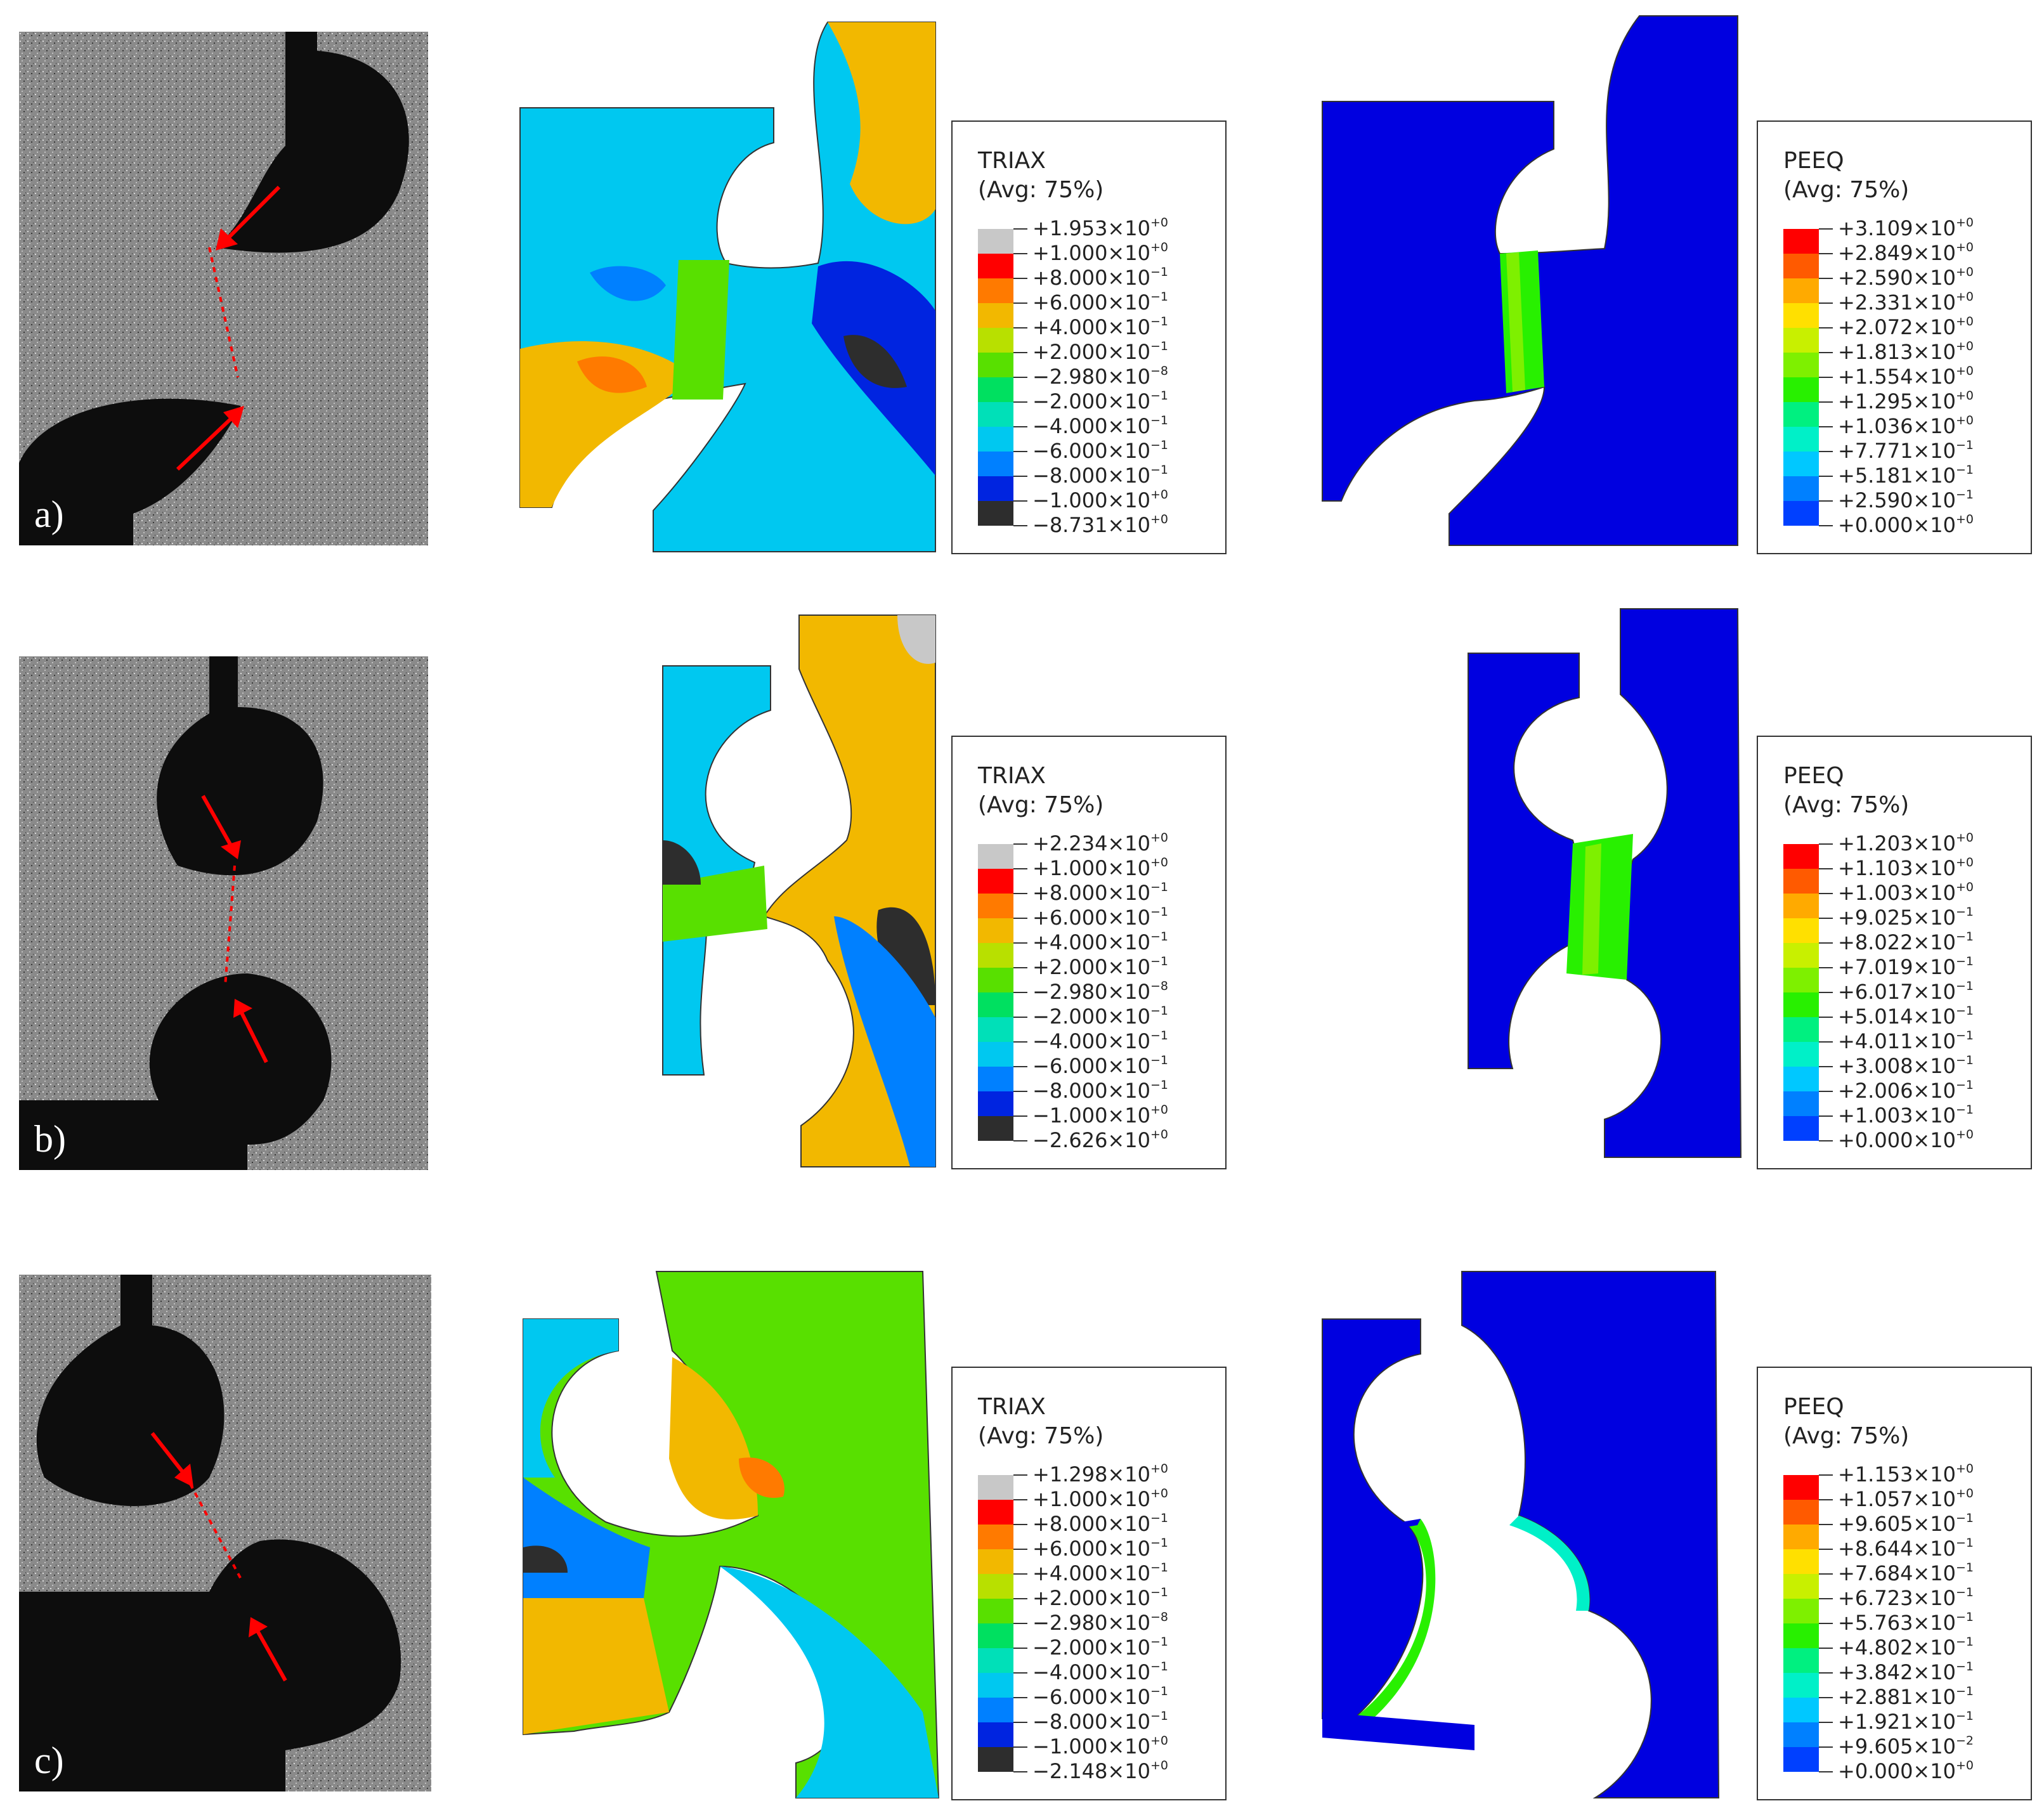  I want to click on legend-value: +2.881×10−1, so click(1906, 1696).